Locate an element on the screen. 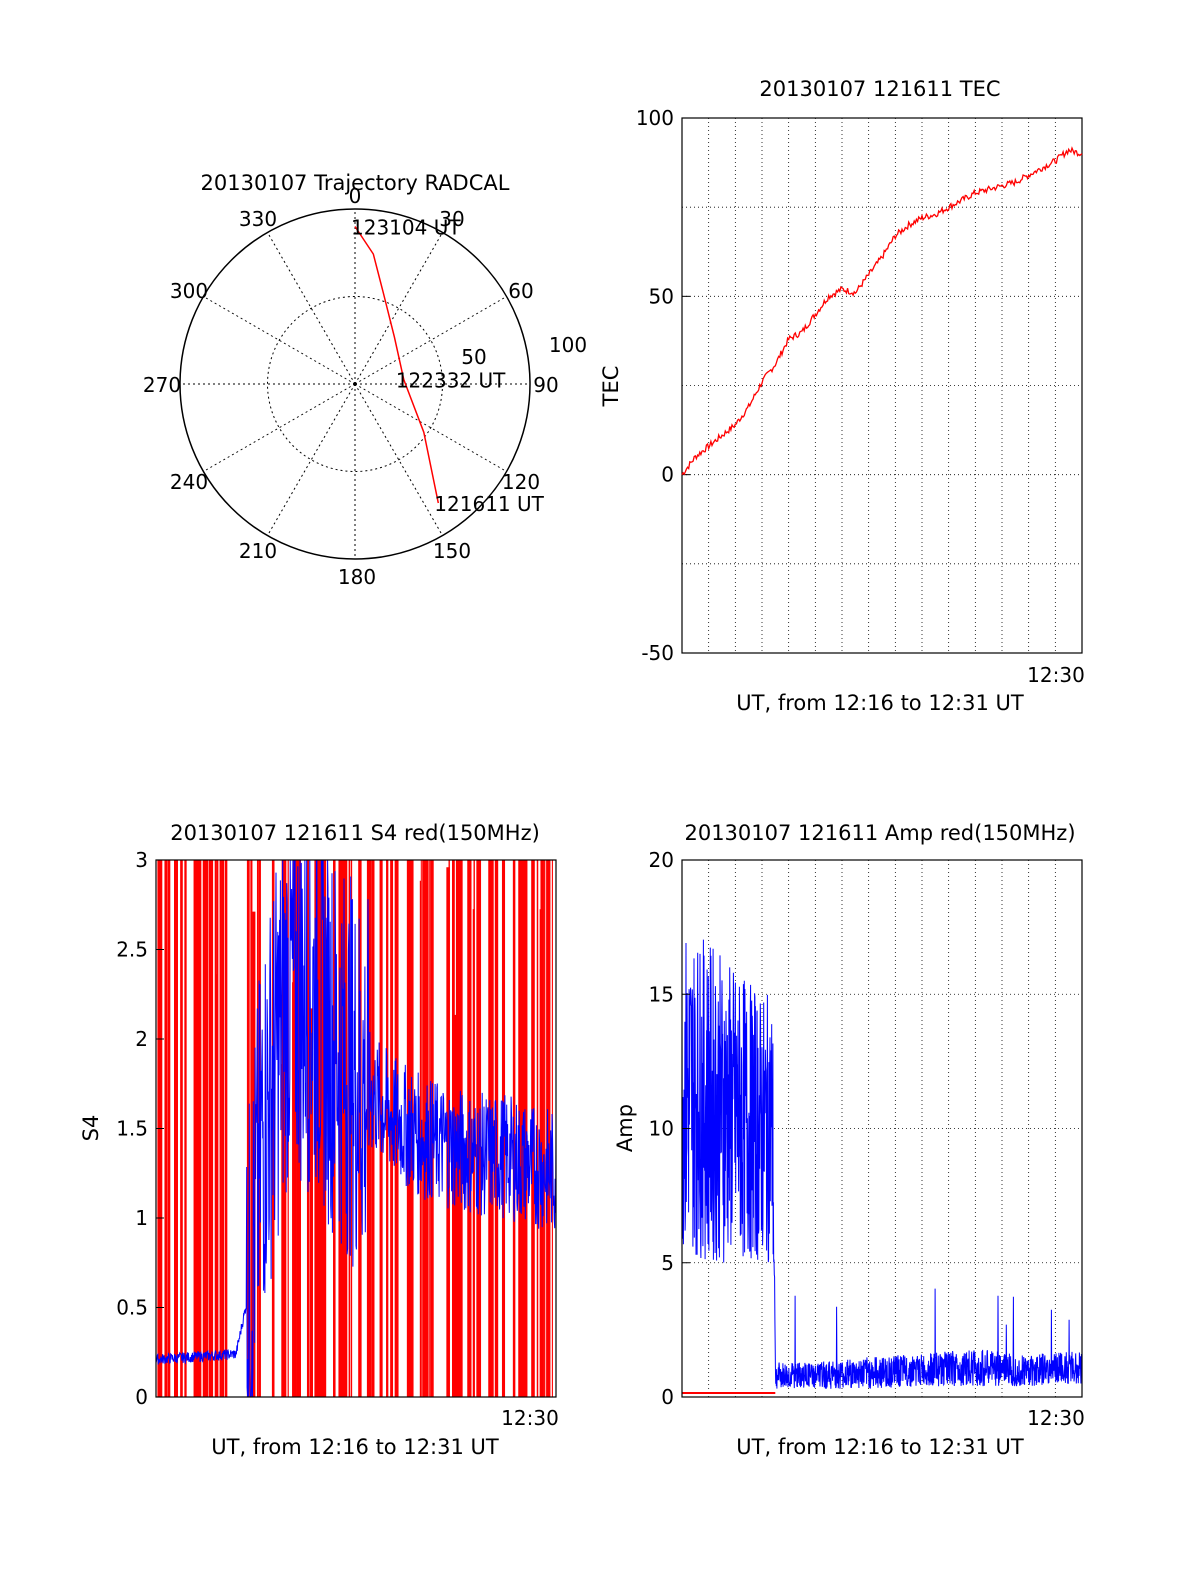  s4-x-axis-label: UT, from 12:16 to 12:31 UT is located at coordinates (355, 1447).